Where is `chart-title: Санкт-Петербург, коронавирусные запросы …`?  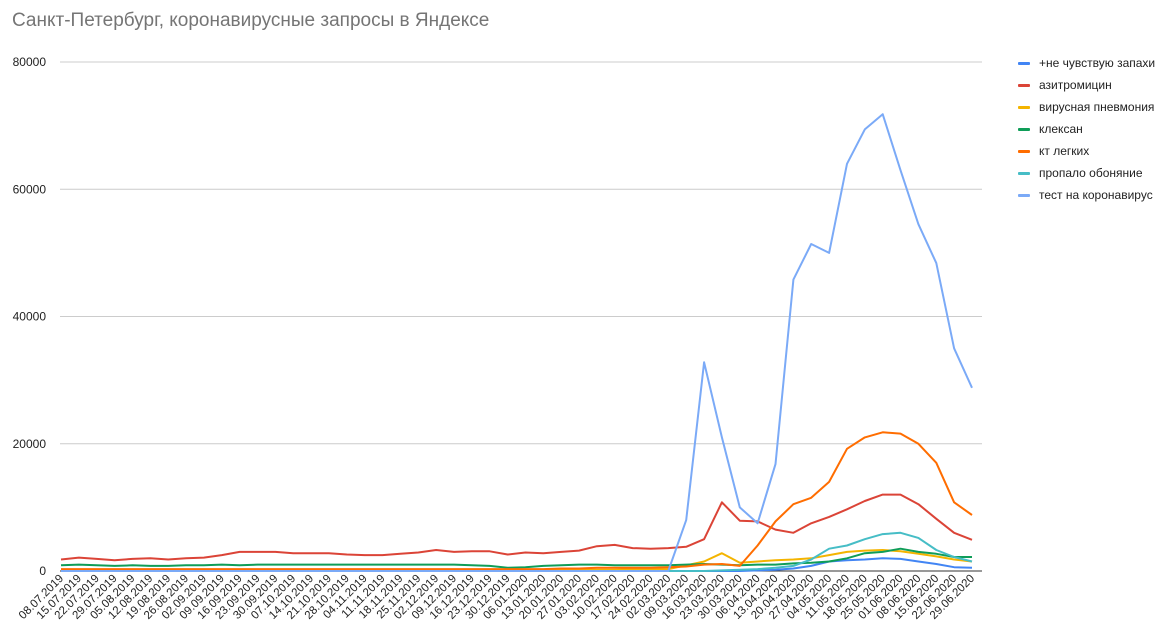 chart-title: Санкт-Петербург, коронавирусные запросы … is located at coordinates (251, 20).